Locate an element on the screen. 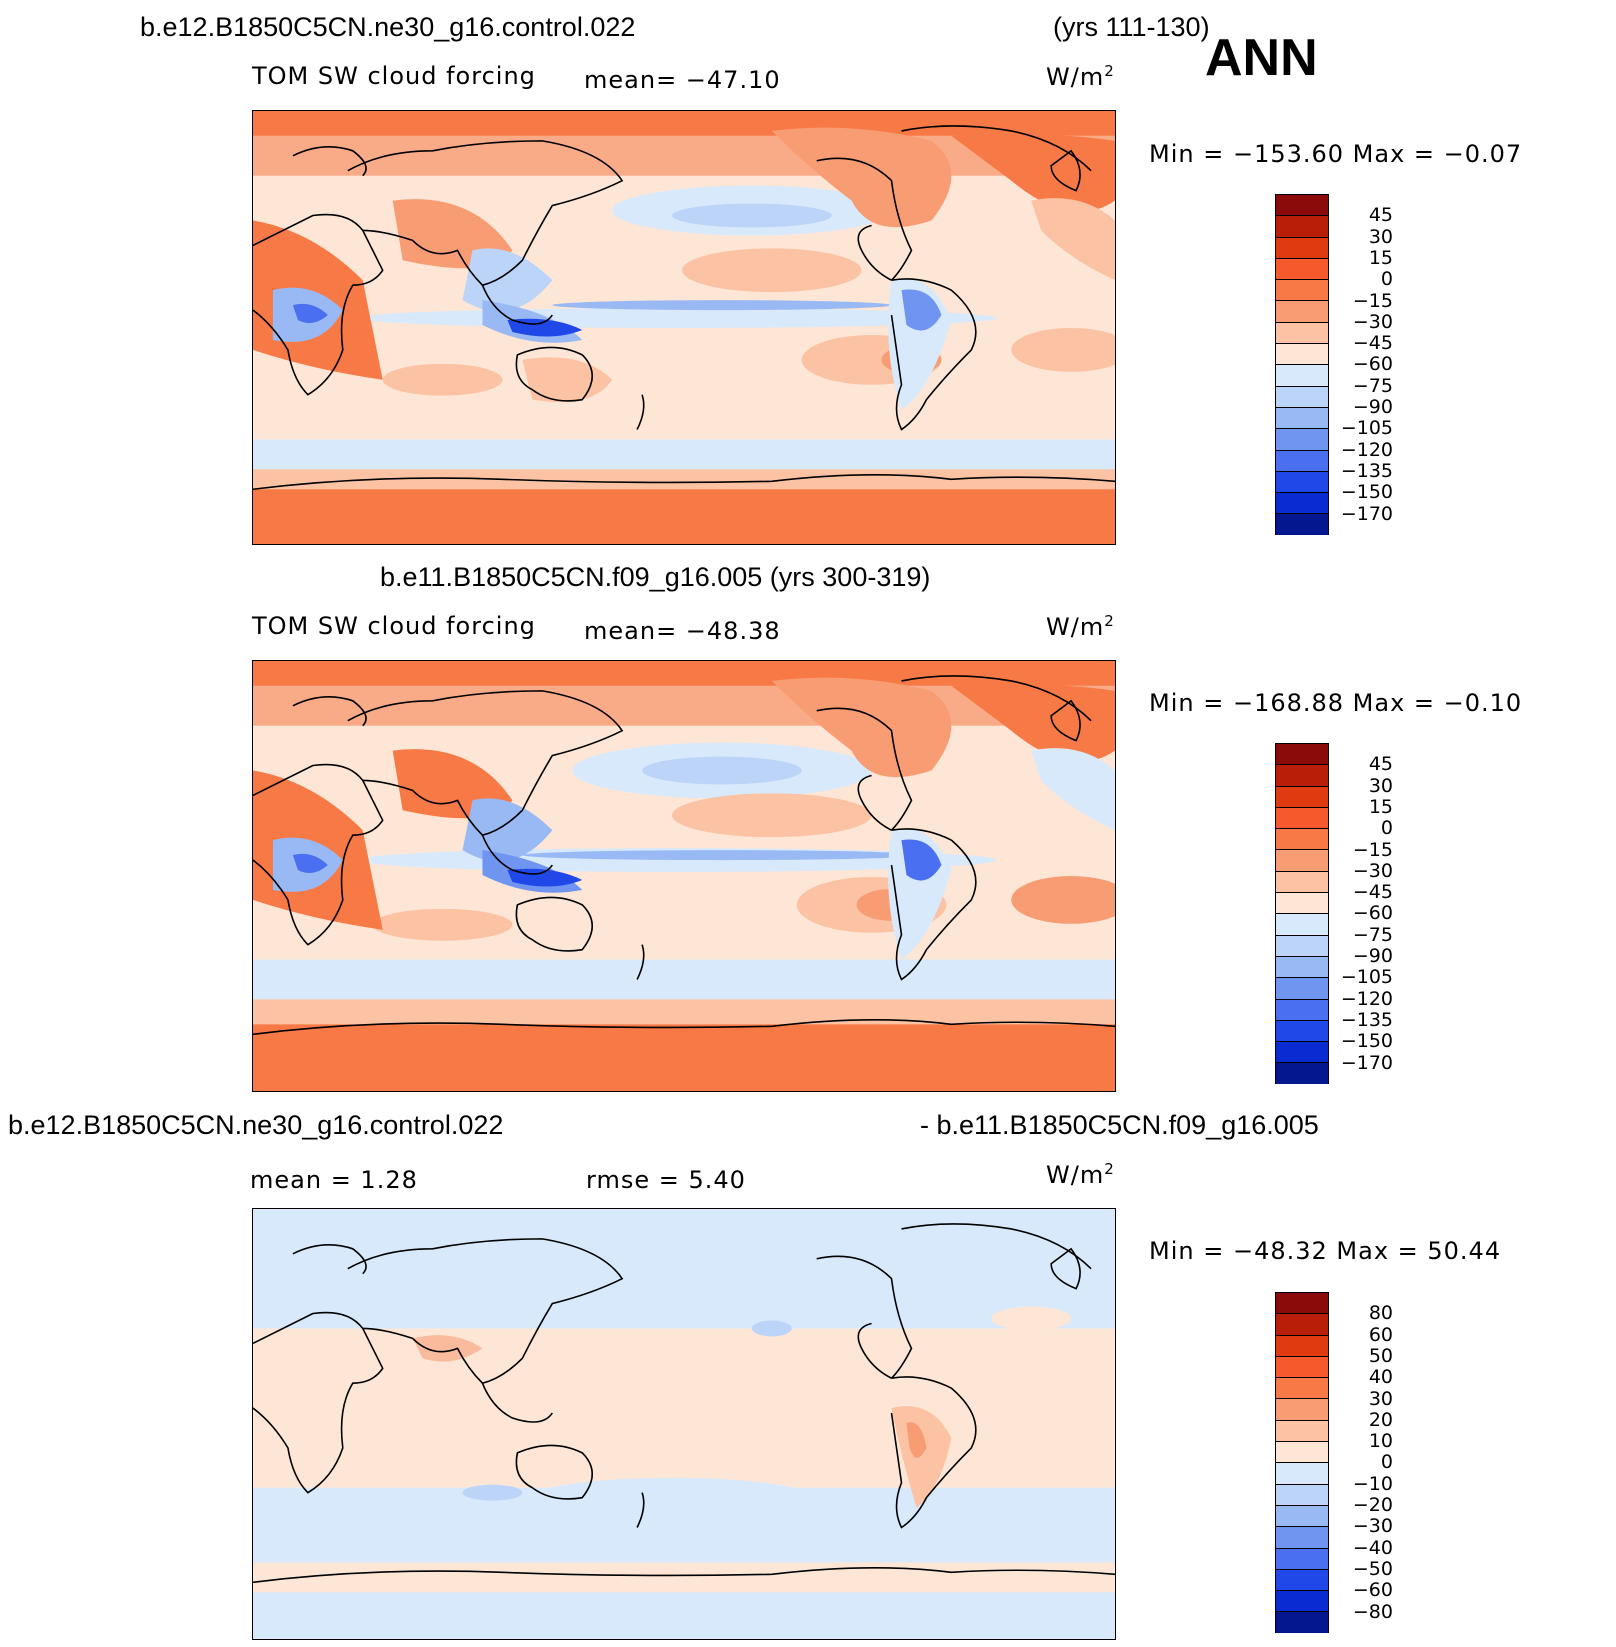  variable-label-1: TOM SW cloud forcing is located at coordinates (394, 76).